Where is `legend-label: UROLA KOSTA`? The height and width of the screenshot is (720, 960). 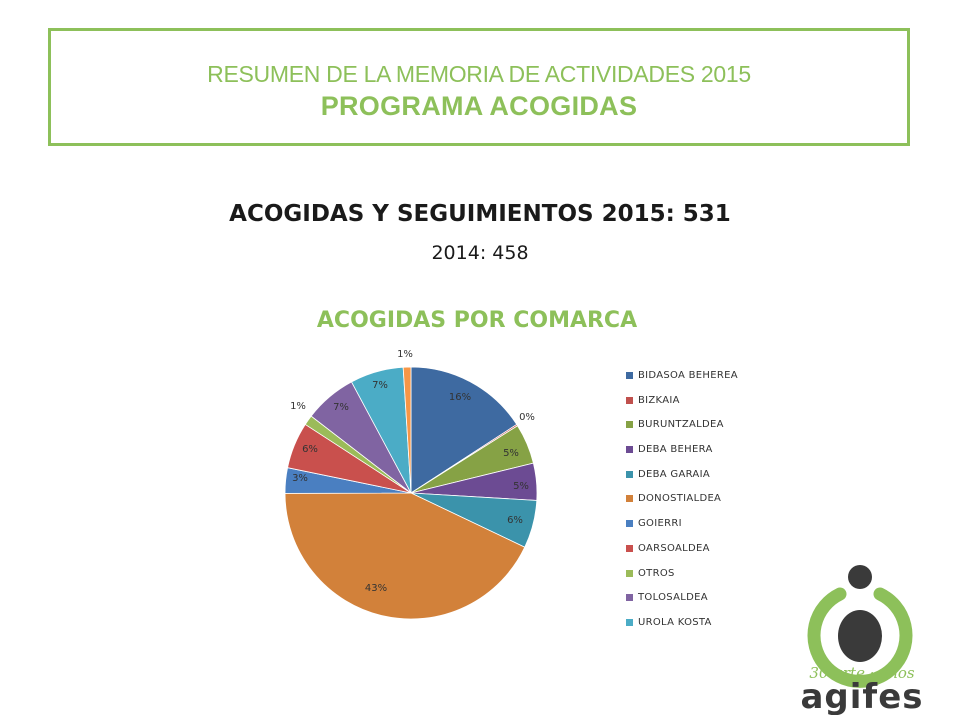
legend-label: UROLA KOSTA is located at coordinates (675, 622).